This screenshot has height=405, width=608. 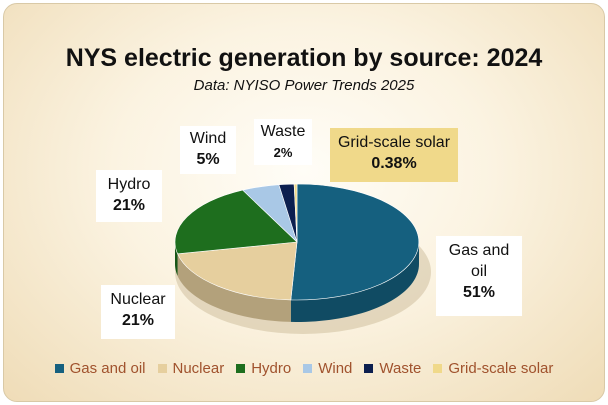 I want to click on legend-item-wind: Wind, so click(x=327, y=368).